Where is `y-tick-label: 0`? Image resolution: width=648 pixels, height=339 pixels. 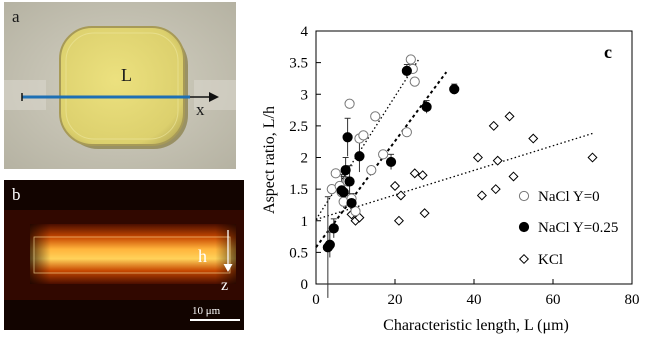
y-tick-label: 0 is located at coordinates (305, 285).